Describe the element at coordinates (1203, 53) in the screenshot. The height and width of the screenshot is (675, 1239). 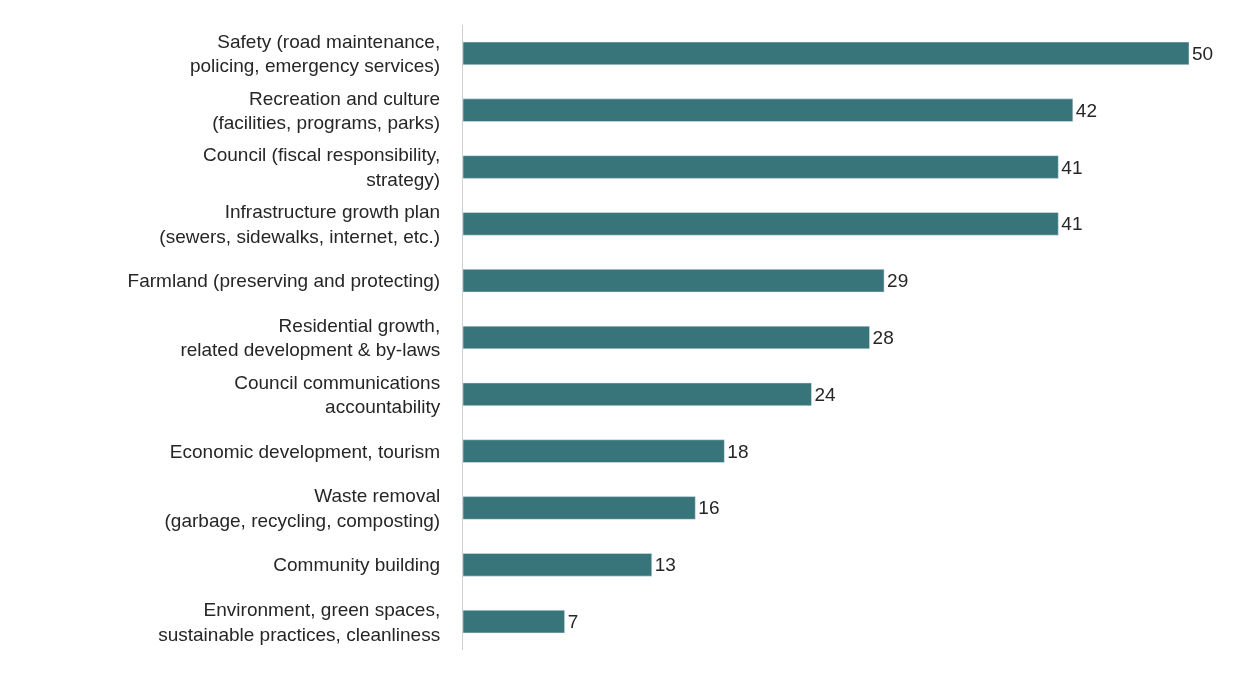
I see `data-label: 50` at that location.